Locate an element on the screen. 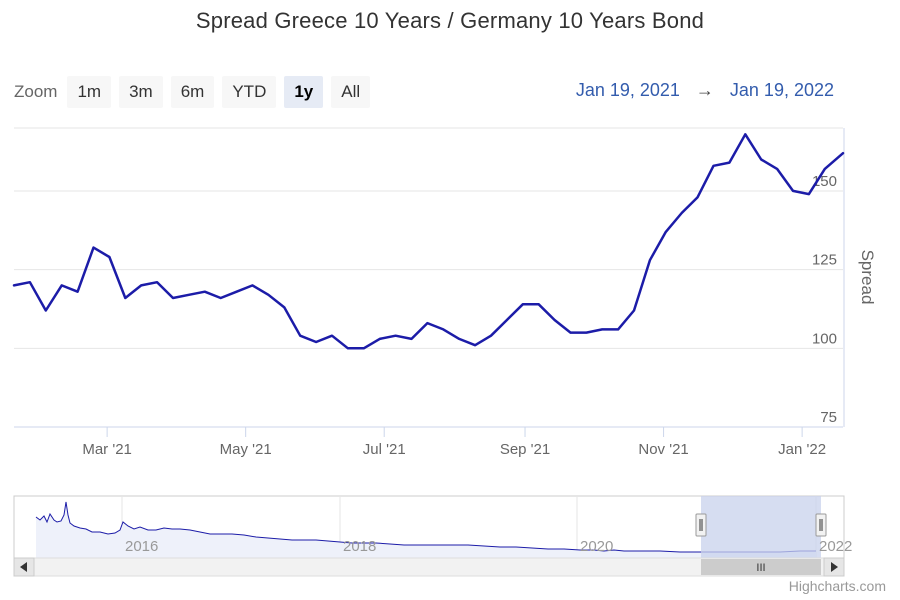  credits-link: Highcharts.com is located at coordinates (837, 586).